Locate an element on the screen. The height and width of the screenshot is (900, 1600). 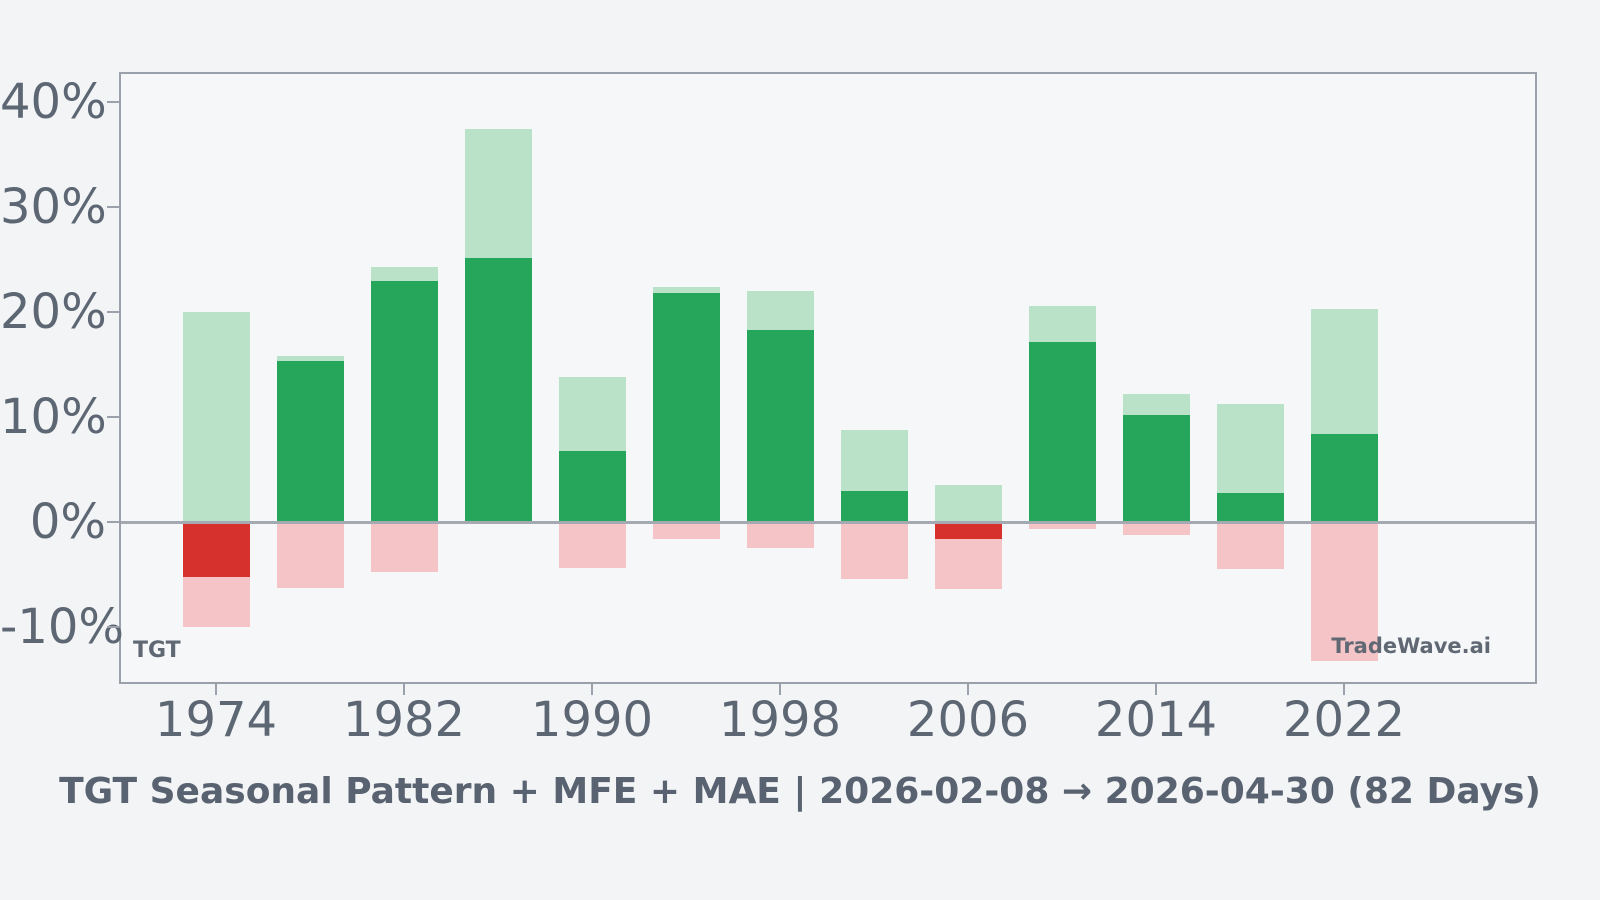
close-bar-2010 is located at coordinates (1062, 432).